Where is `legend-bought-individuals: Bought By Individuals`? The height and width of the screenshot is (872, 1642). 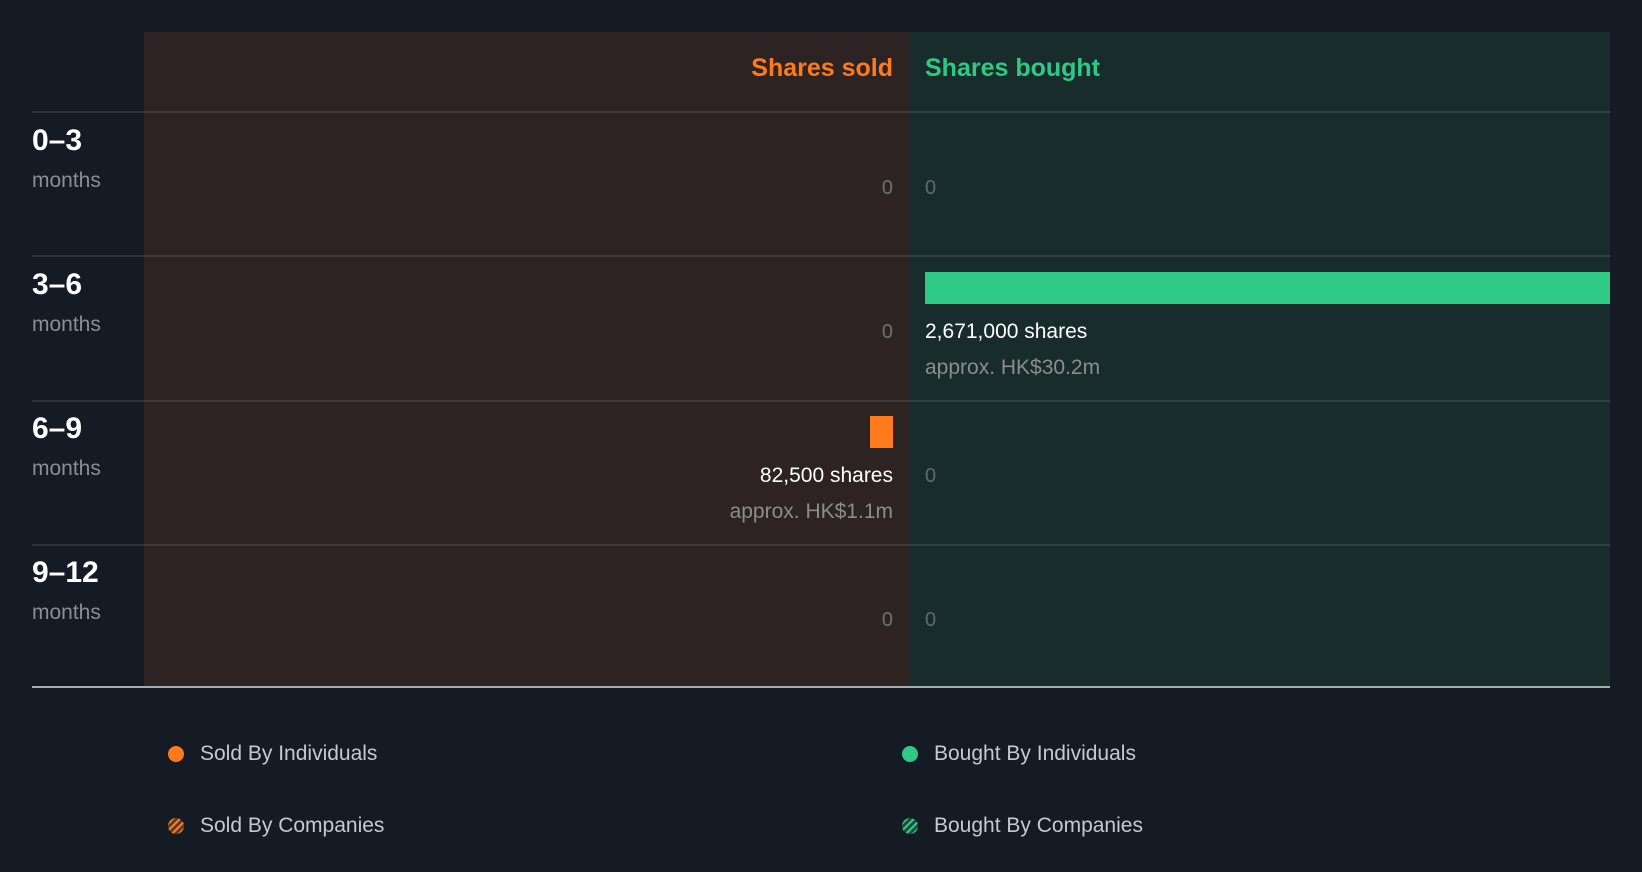 legend-bought-individuals: Bought By Individuals is located at coordinates (1019, 754).